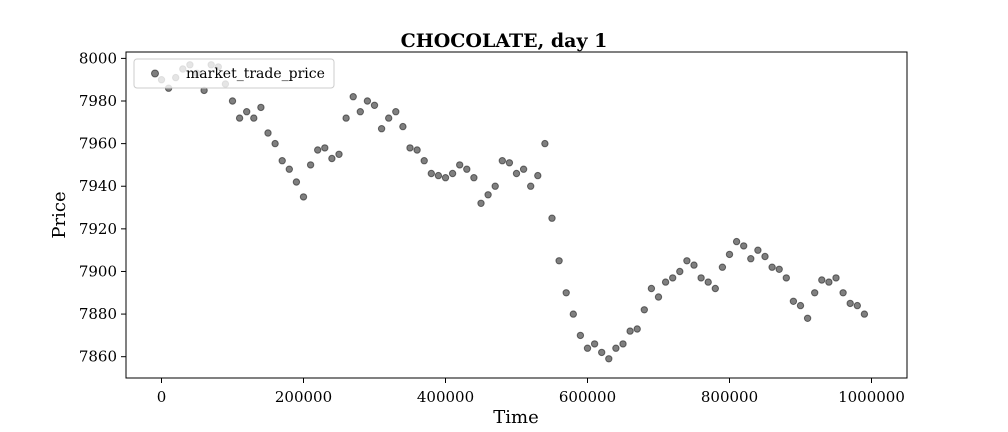  I want to click on legend: market_trade_price, so click(234, 73).